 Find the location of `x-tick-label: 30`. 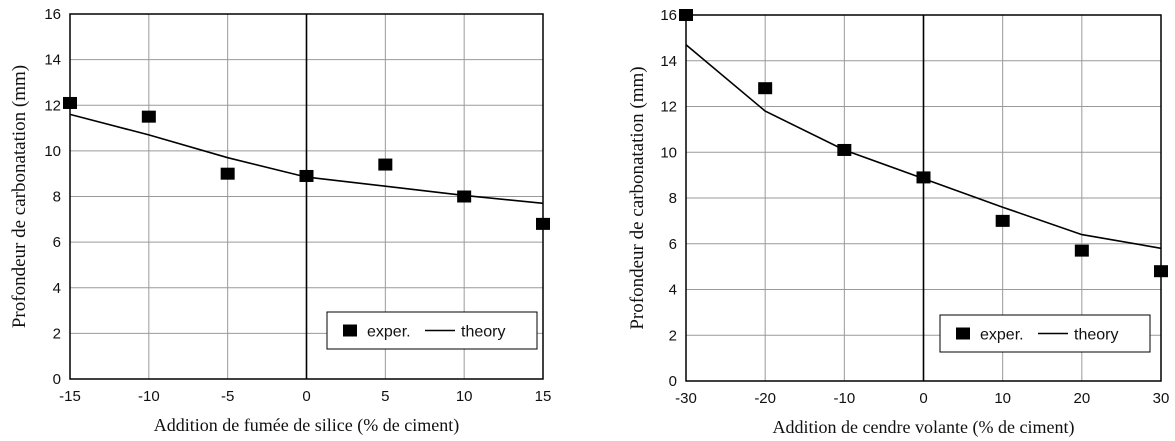

x-tick-label: 30 is located at coordinates (1161, 398).